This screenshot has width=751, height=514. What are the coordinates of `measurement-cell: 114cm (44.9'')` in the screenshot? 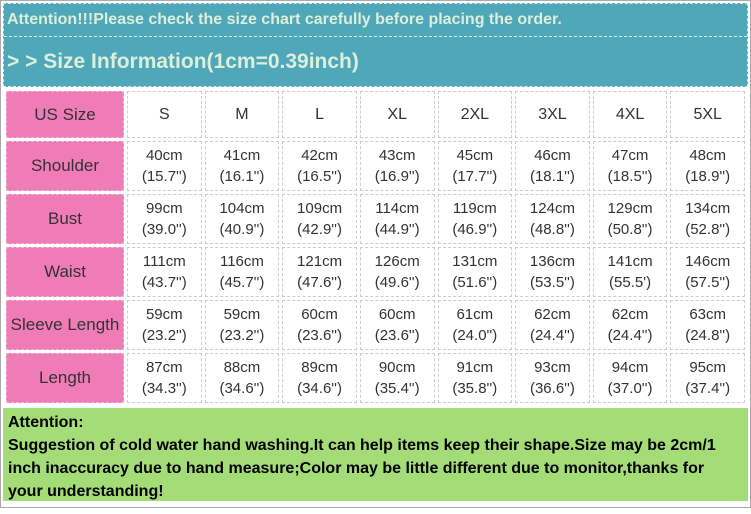 It's located at (397, 219).